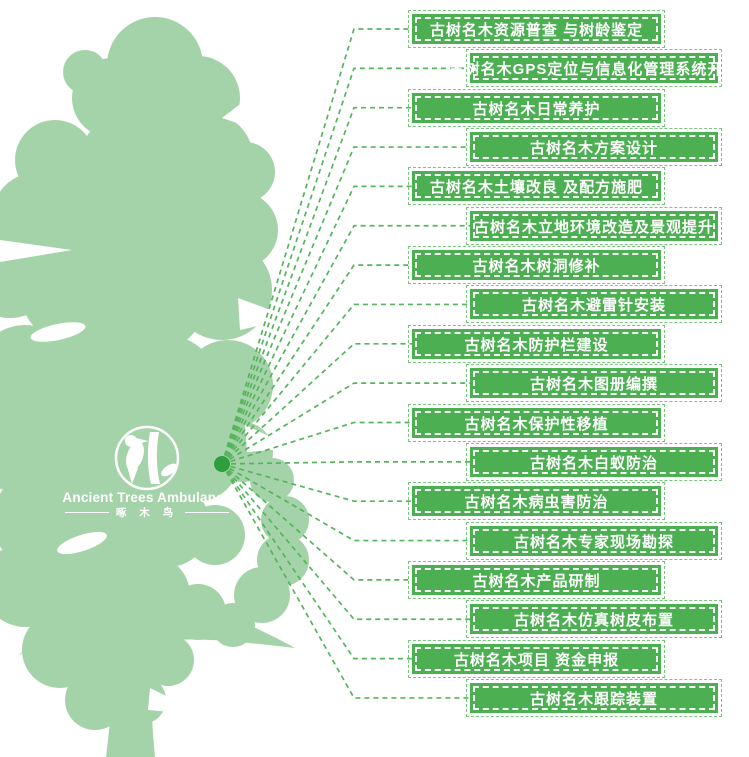  Describe the element at coordinates (151, 458) in the screenshot. I see `woodpecker-icon` at that location.